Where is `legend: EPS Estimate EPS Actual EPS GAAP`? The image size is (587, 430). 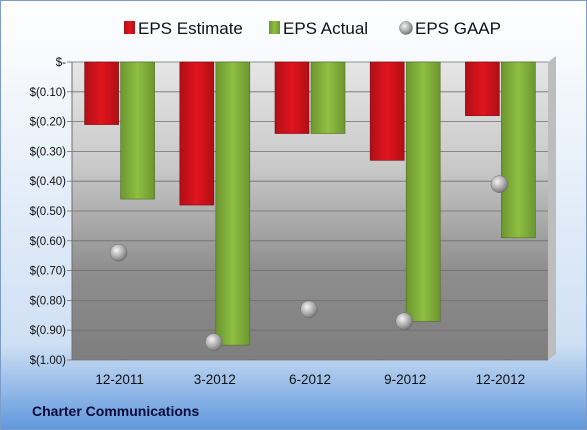 legend: EPS Estimate EPS Actual EPS GAAP is located at coordinates (312, 28).